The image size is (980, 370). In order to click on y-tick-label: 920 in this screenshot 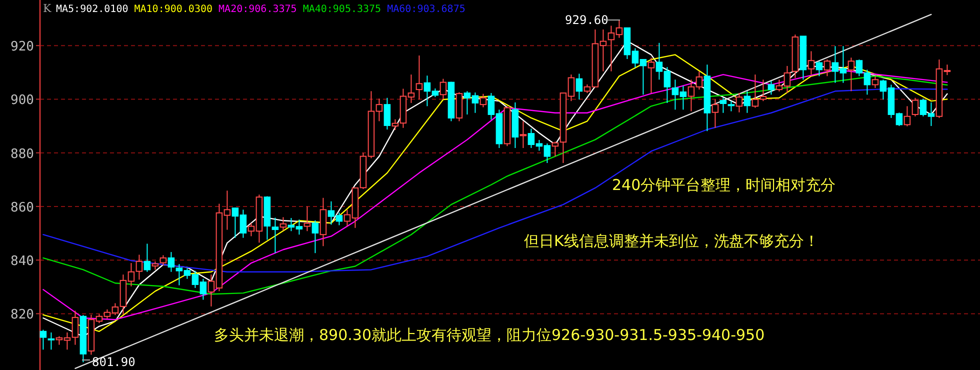, I will do `click(22, 47)`.